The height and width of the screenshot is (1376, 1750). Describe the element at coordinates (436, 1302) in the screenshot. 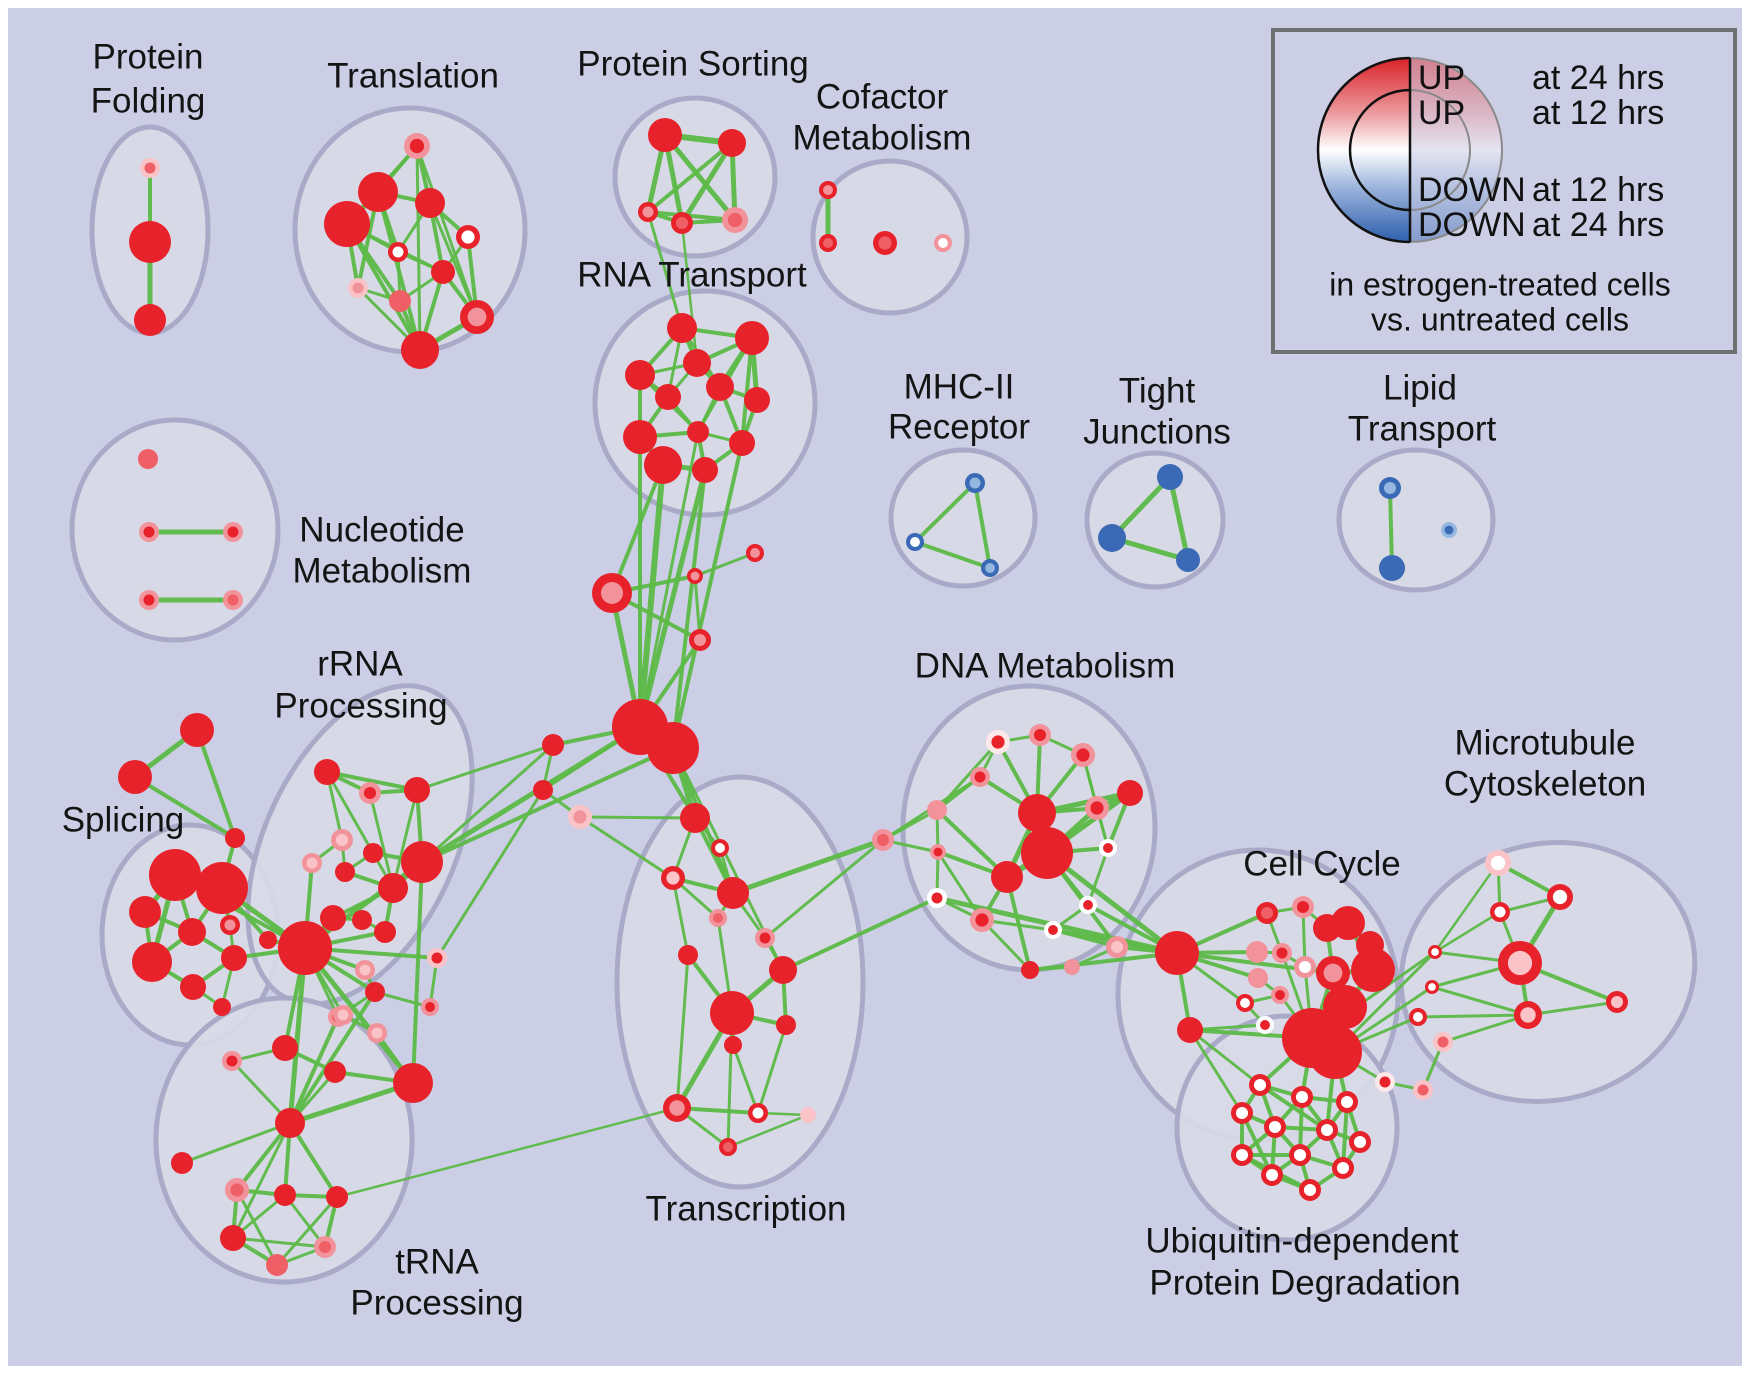

I see `cluster-label-trna-processing: Processing` at that location.